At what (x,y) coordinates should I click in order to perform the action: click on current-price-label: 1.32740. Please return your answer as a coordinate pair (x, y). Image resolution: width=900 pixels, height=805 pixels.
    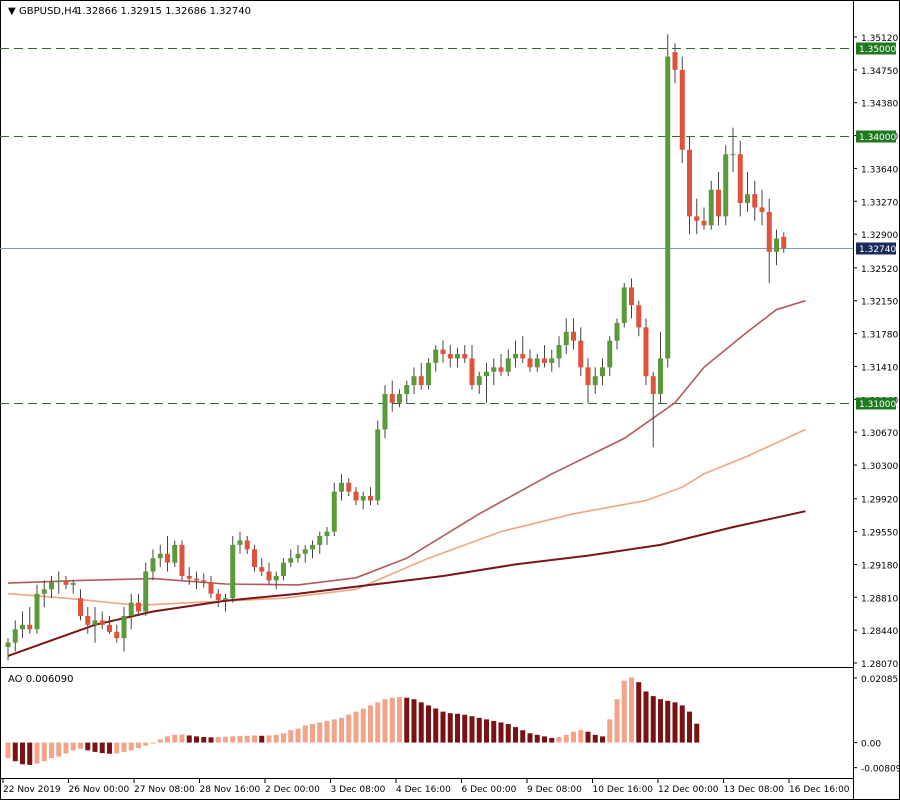
    Looking at the image, I should click on (877, 250).